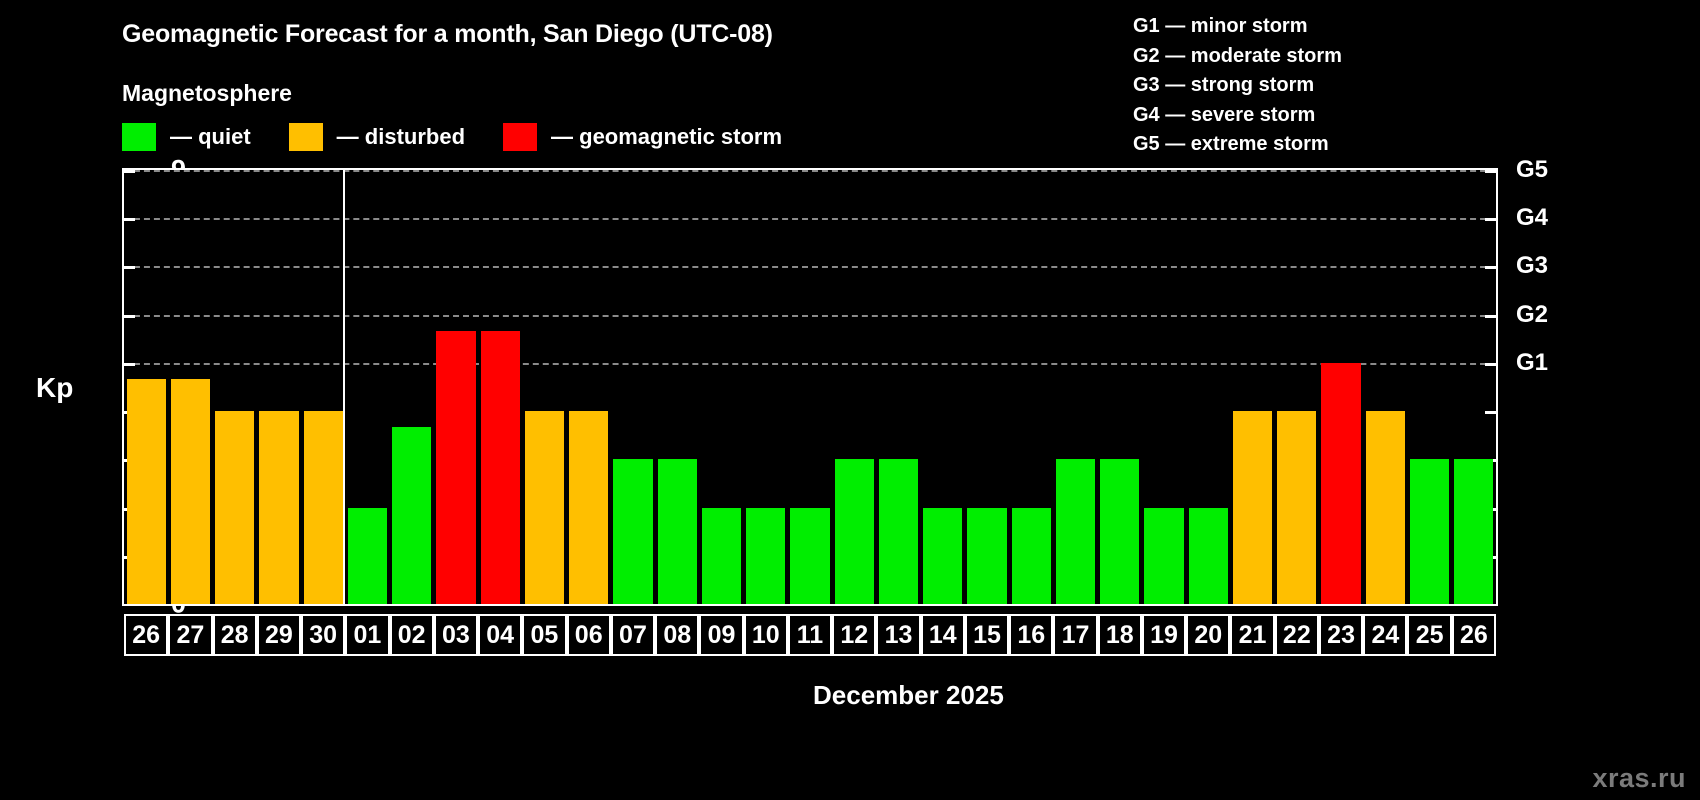  I want to click on green-square-icon, so click(139, 137).